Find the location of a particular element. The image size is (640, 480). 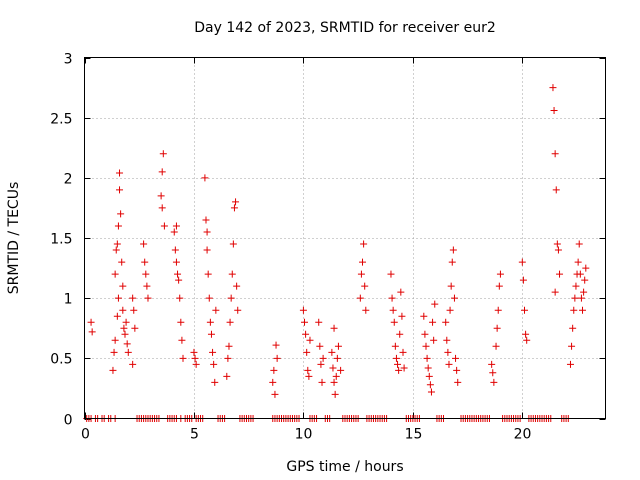

y-axis-label: SRMTID / TECUs is located at coordinates (14, 238).